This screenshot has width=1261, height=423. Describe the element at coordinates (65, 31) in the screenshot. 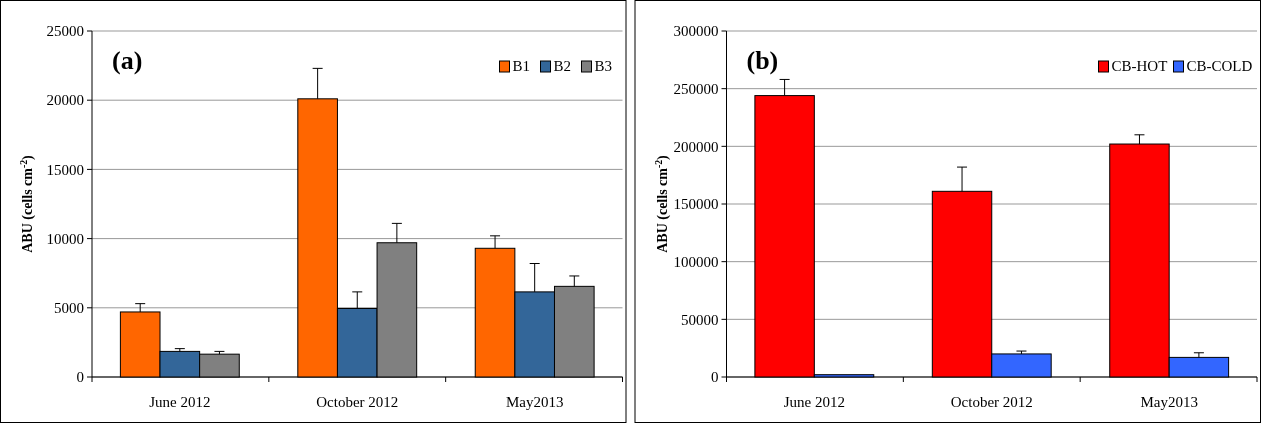

I see `y-tick-label: 25000` at that location.